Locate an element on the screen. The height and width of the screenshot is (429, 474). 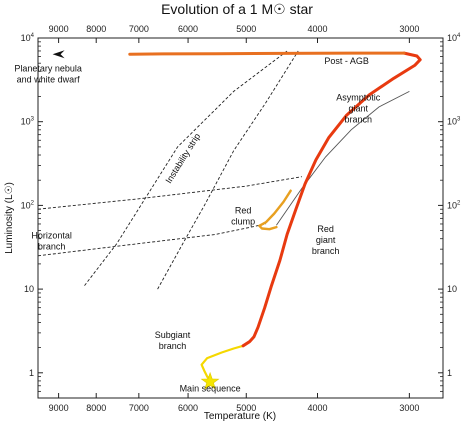
chart-title: Evolution of a 1 M☉ star is located at coordinates (237, 9).